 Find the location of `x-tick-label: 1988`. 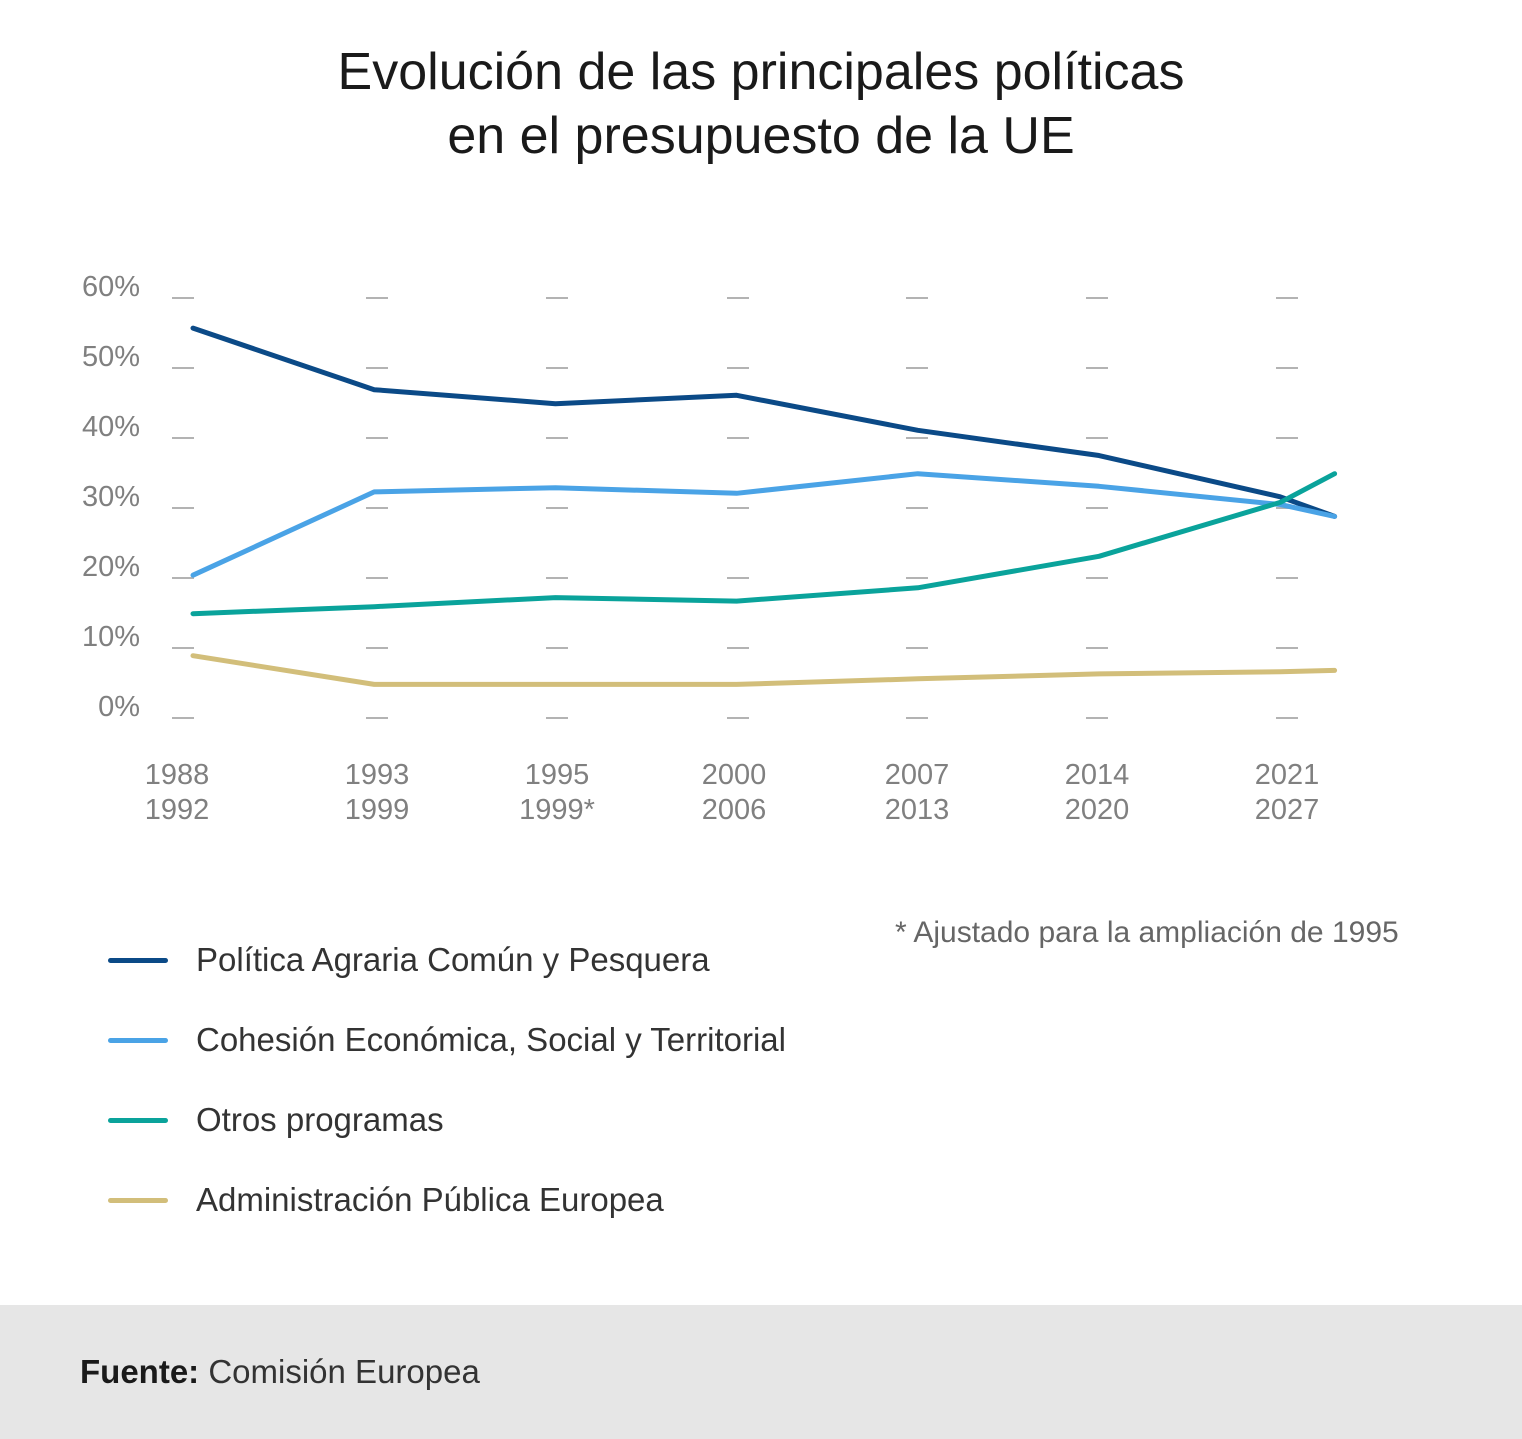

x-tick-label: 1988 is located at coordinates (177, 775).